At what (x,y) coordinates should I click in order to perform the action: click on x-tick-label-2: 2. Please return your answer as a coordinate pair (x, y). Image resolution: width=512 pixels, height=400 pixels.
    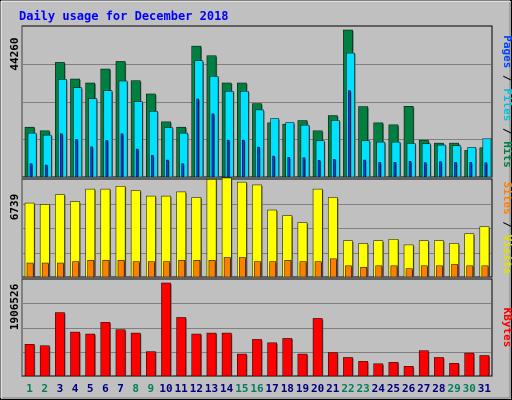
    Looking at the image, I should click on (44, 388).